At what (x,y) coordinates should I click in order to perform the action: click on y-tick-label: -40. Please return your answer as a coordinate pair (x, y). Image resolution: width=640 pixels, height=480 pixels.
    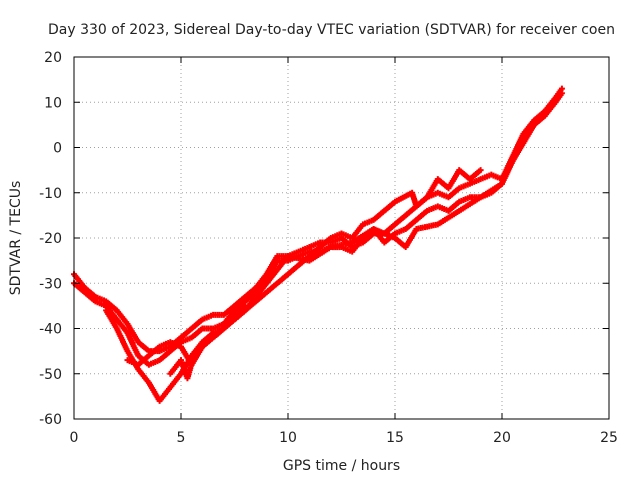
    Looking at the image, I should click on (50, 330).